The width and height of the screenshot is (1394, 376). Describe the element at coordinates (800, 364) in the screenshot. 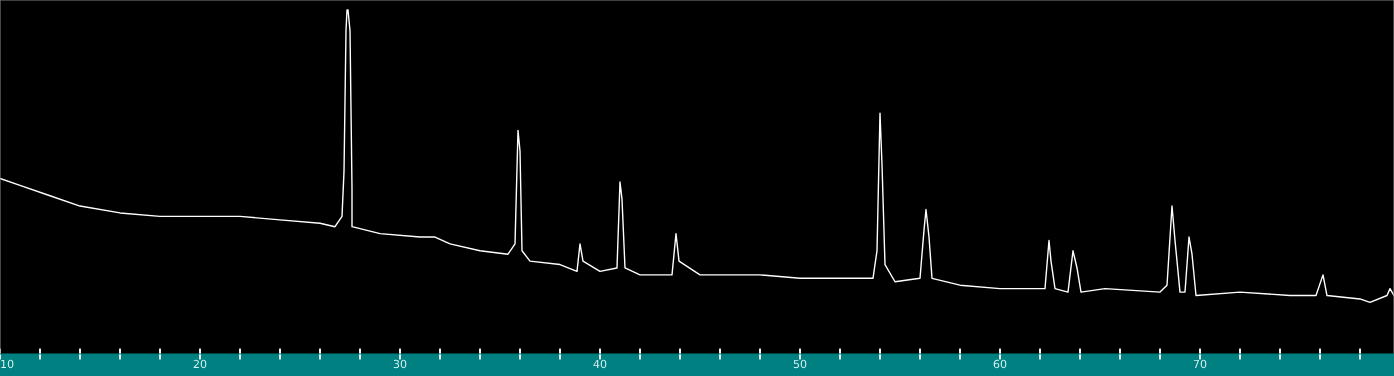

I see `x-tick-label: 50` at that location.